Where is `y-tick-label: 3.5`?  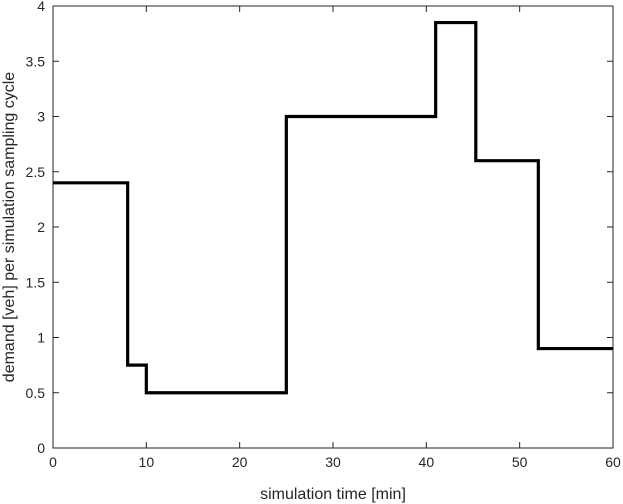
y-tick-label: 3.5 is located at coordinates (36, 61).